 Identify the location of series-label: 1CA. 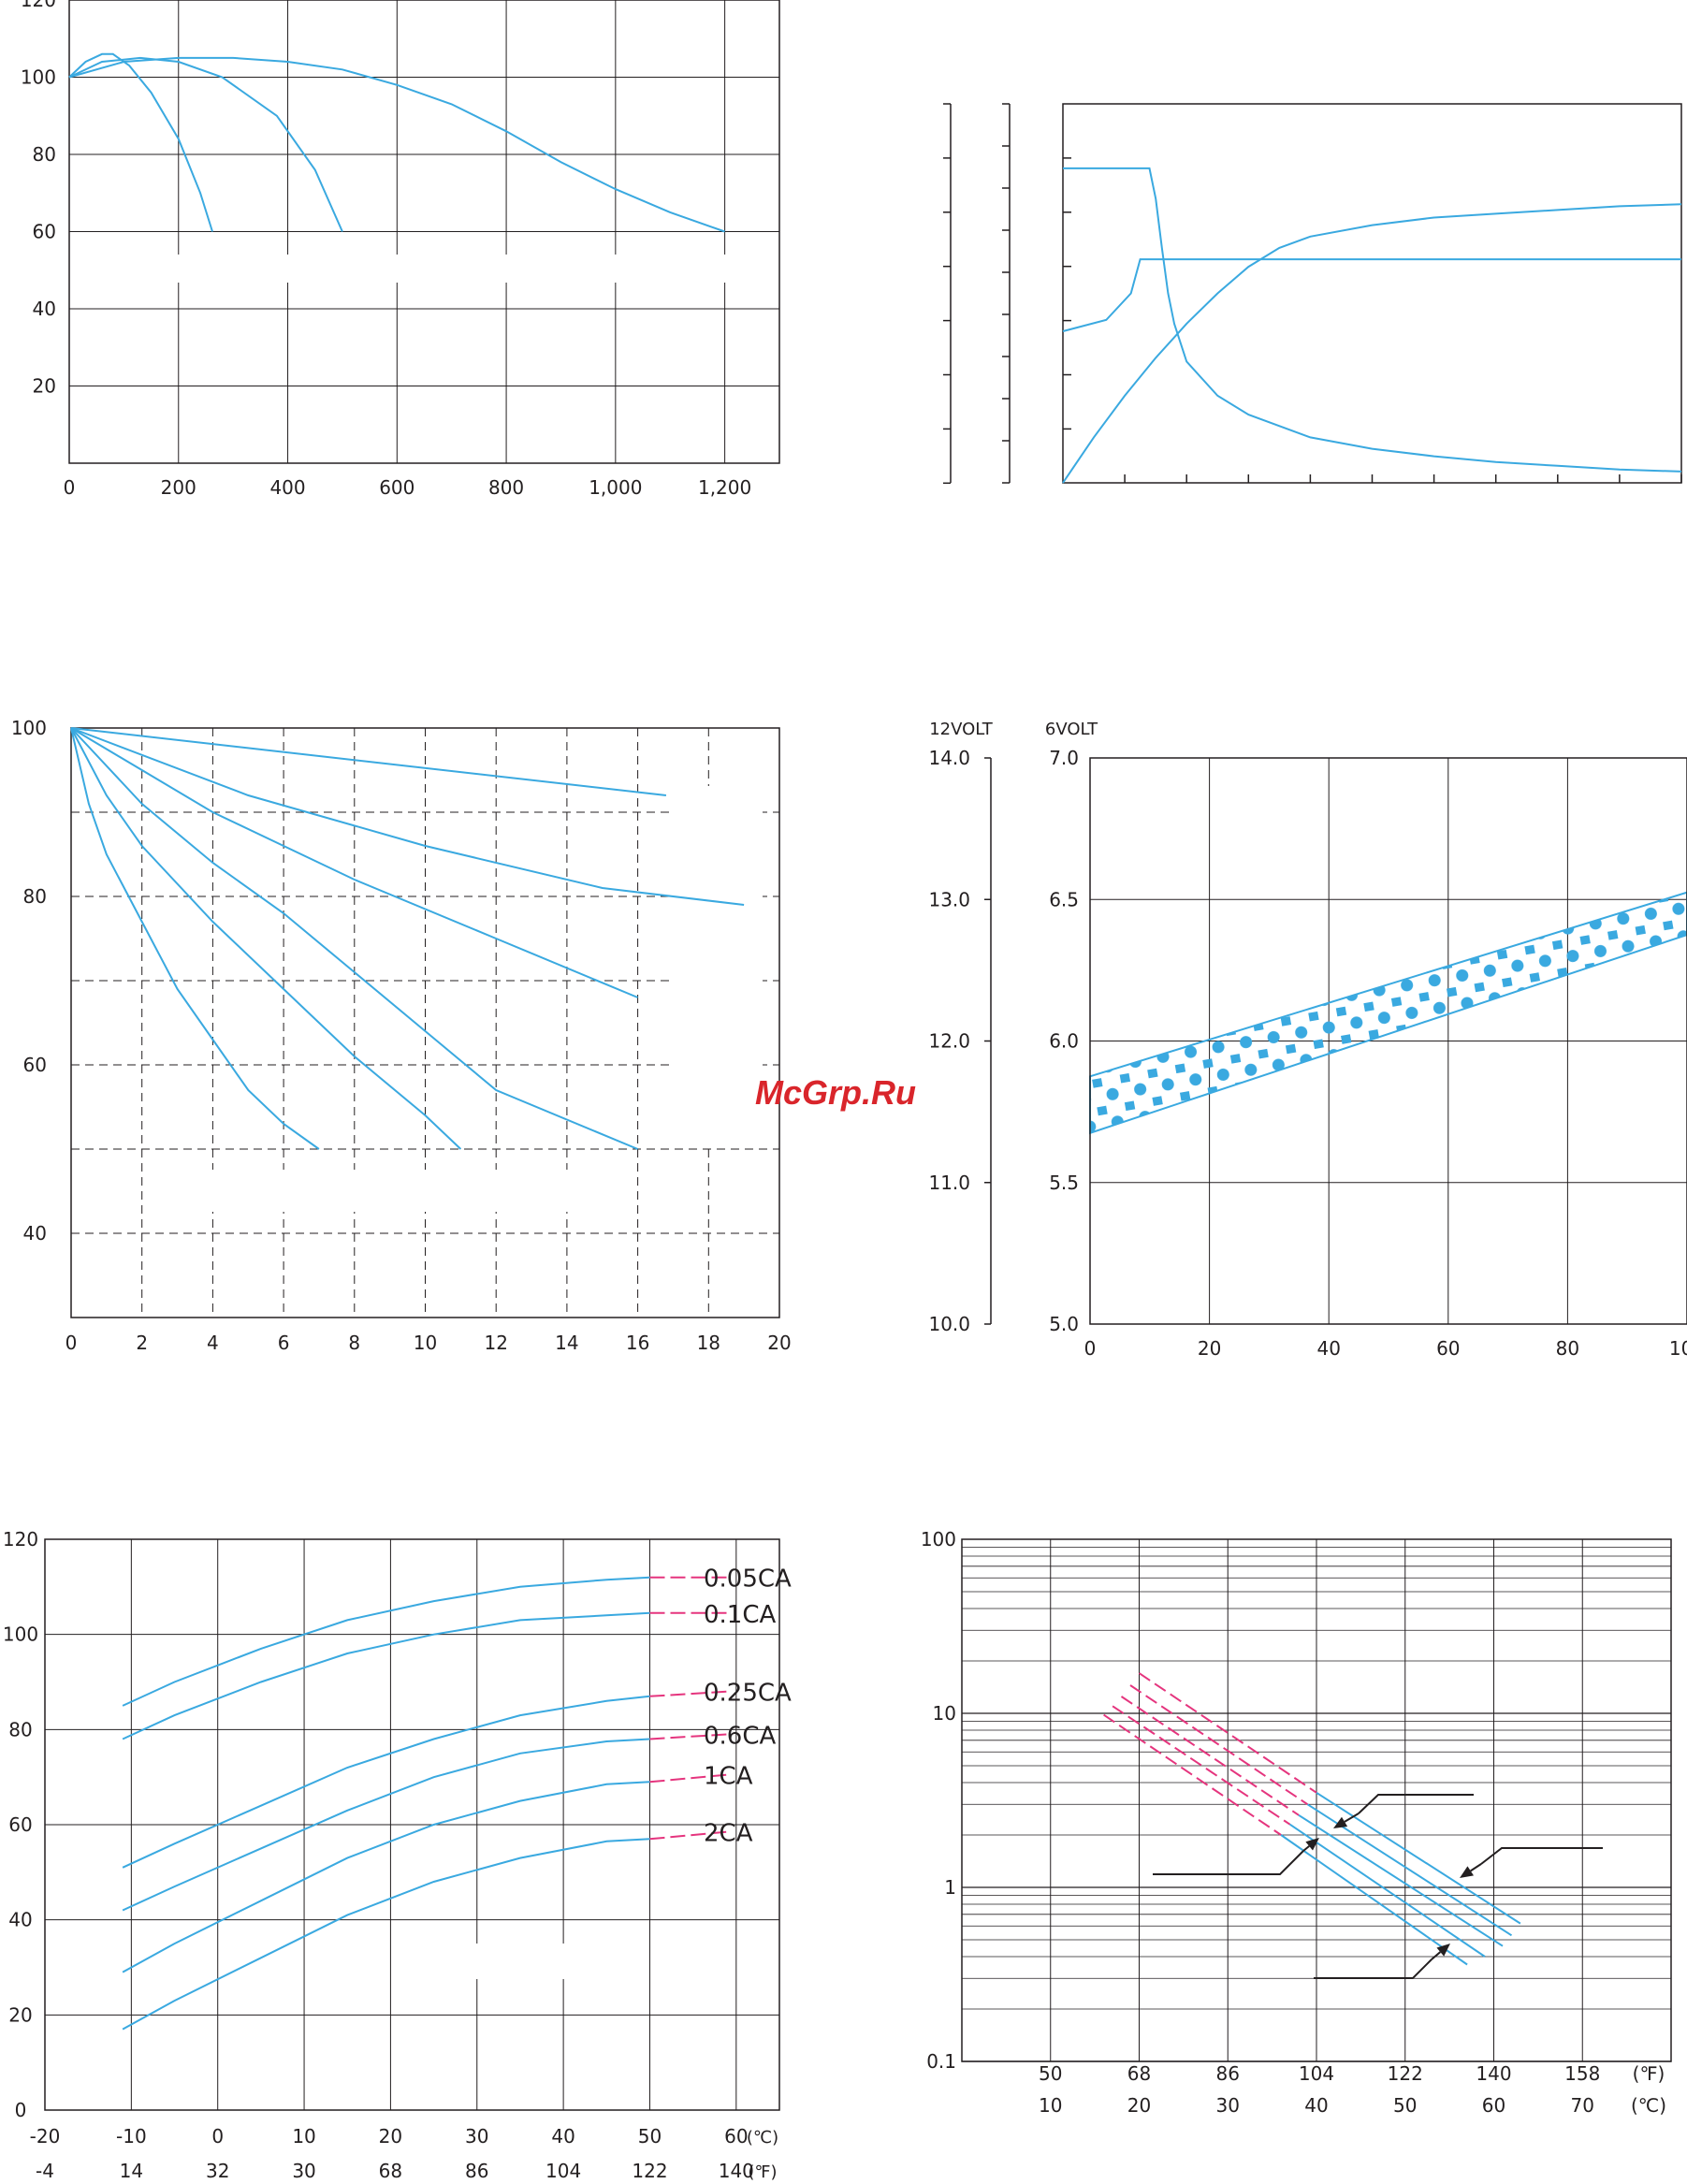
(728, 1777).